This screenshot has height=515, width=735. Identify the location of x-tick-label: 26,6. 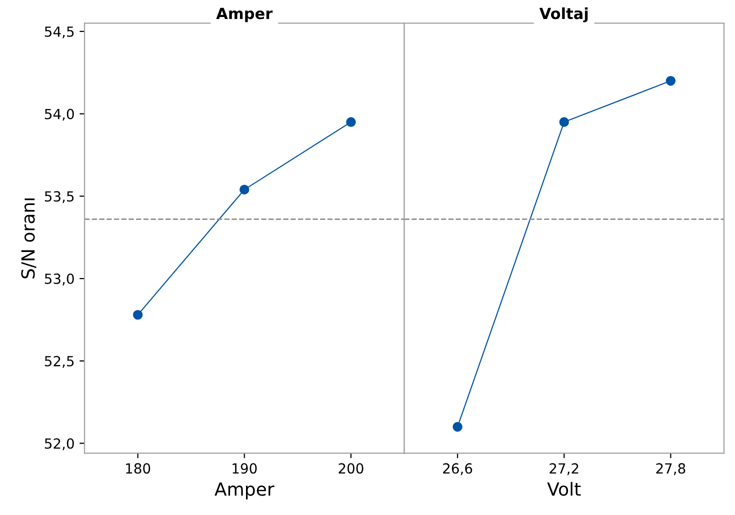
(457, 469).